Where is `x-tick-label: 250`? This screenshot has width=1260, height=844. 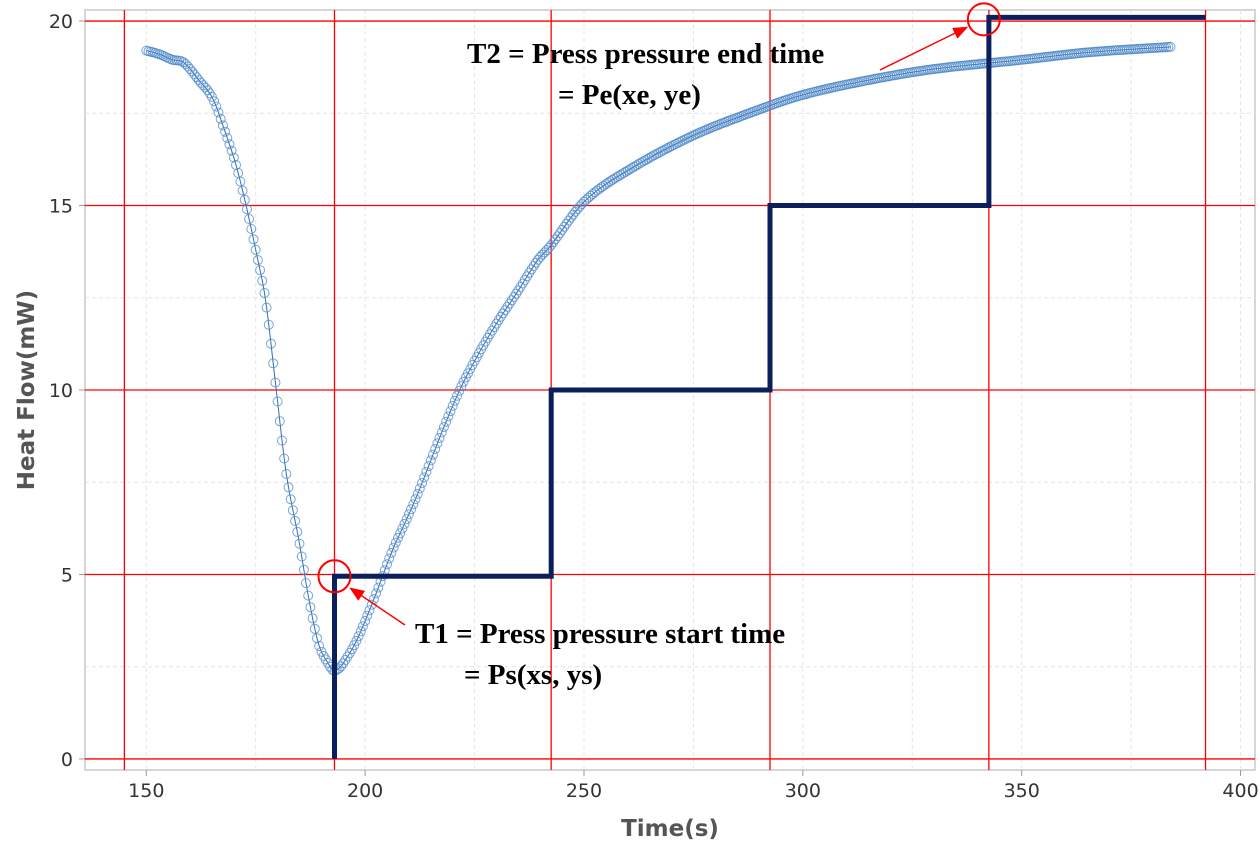
x-tick-label: 250 is located at coordinates (584, 791).